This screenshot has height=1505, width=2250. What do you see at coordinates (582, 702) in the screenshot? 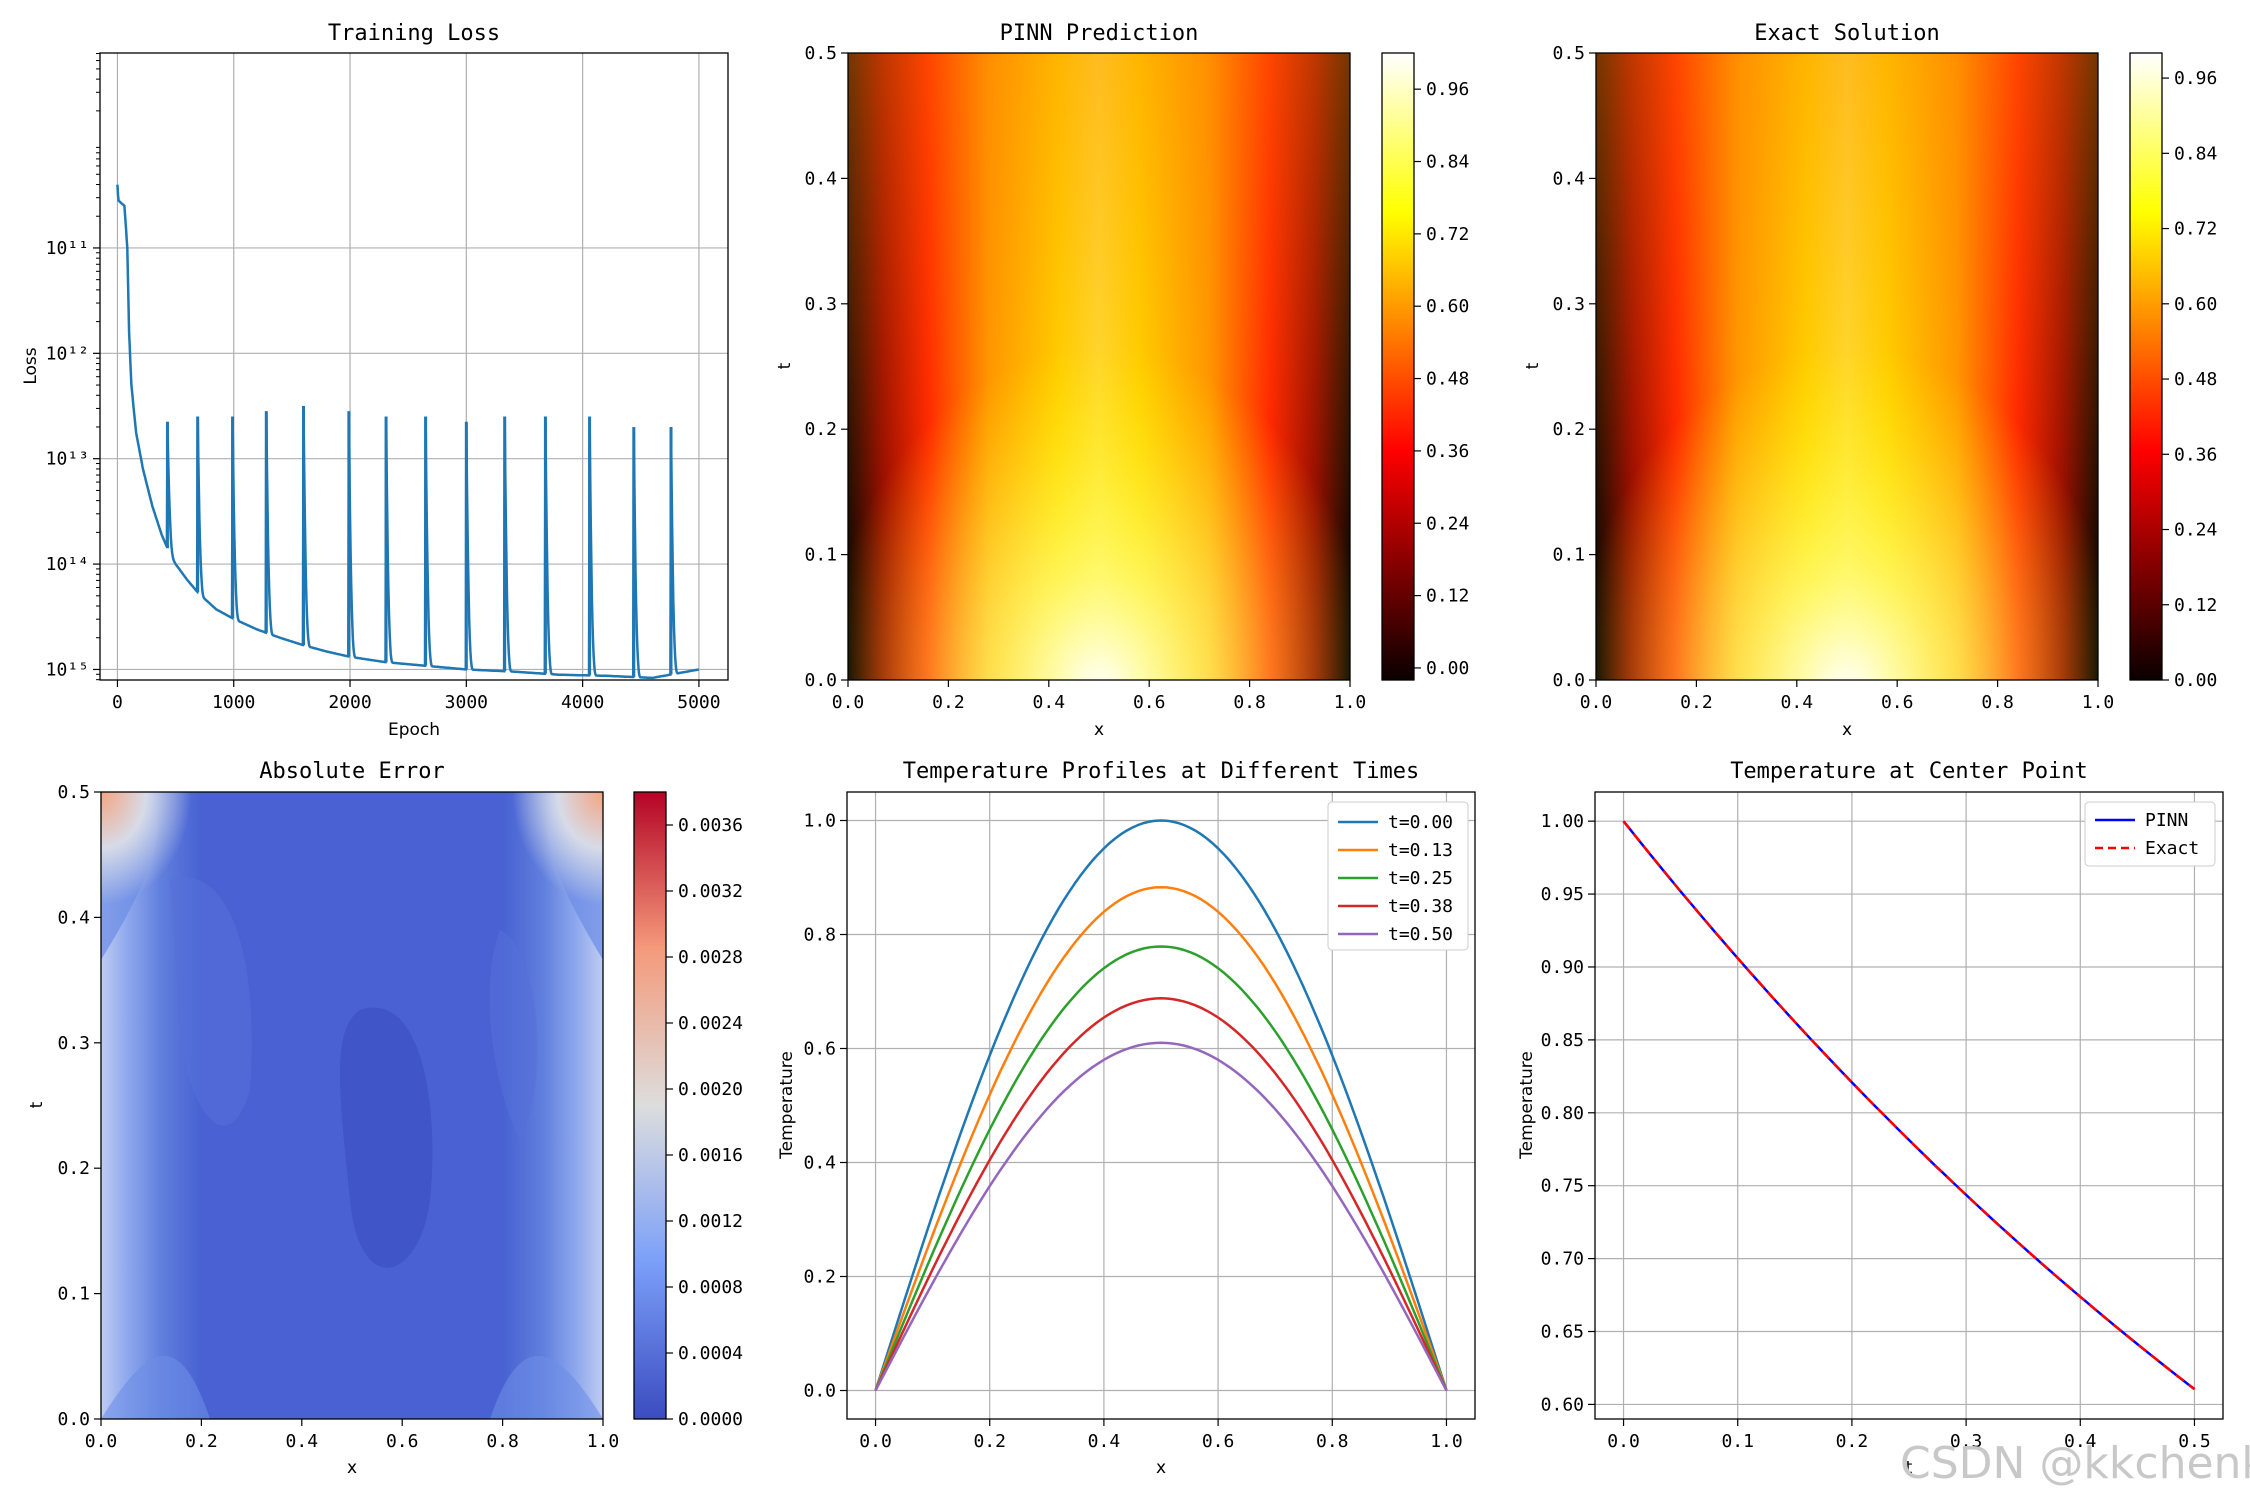
I see `loss-xtick-label: 4000` at bounding box center [582, 702].